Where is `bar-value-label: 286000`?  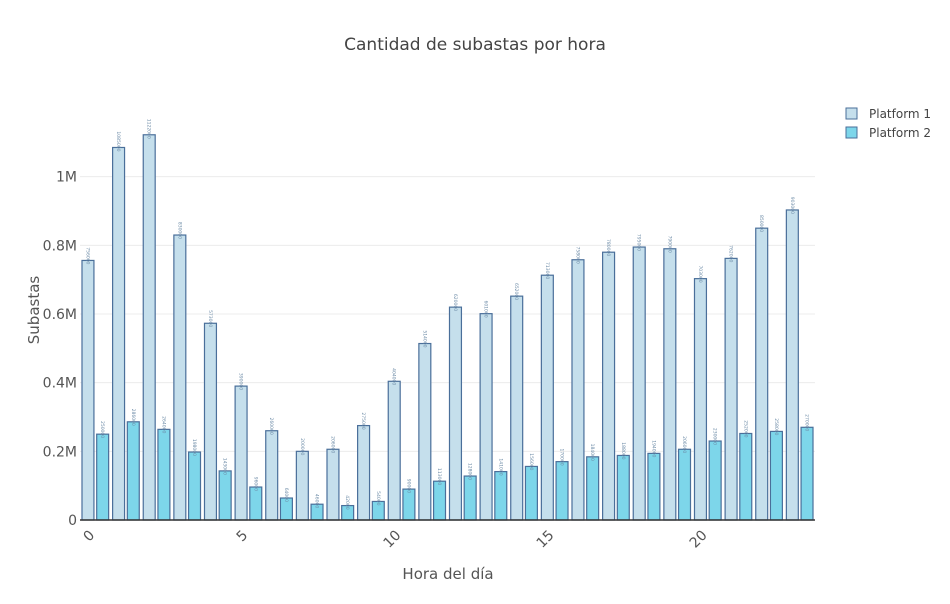
bar-value-label: 286000 is located at coordinates (133, 417).